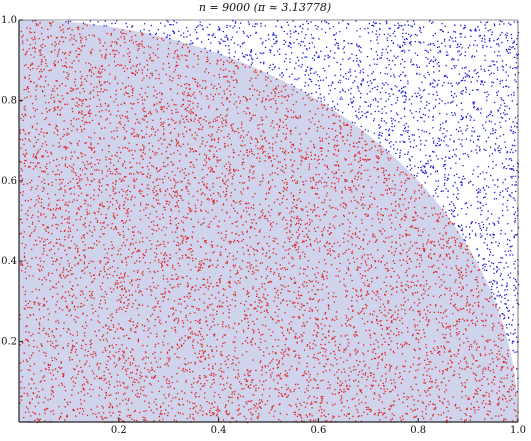 This screenshot has width=531, height=441. I want to click on x-tick-label: 1.0, so click(518, 430).